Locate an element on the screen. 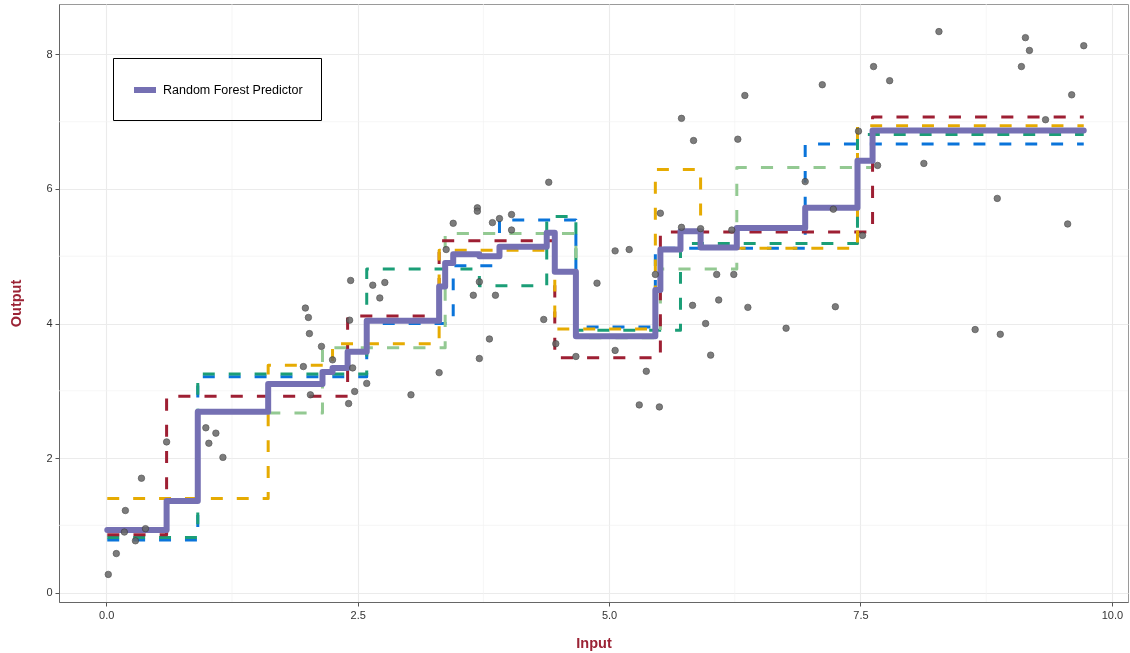 The image size is (1130, 653). x-tick-label: 0.0 is located at coordinates (107, 614).